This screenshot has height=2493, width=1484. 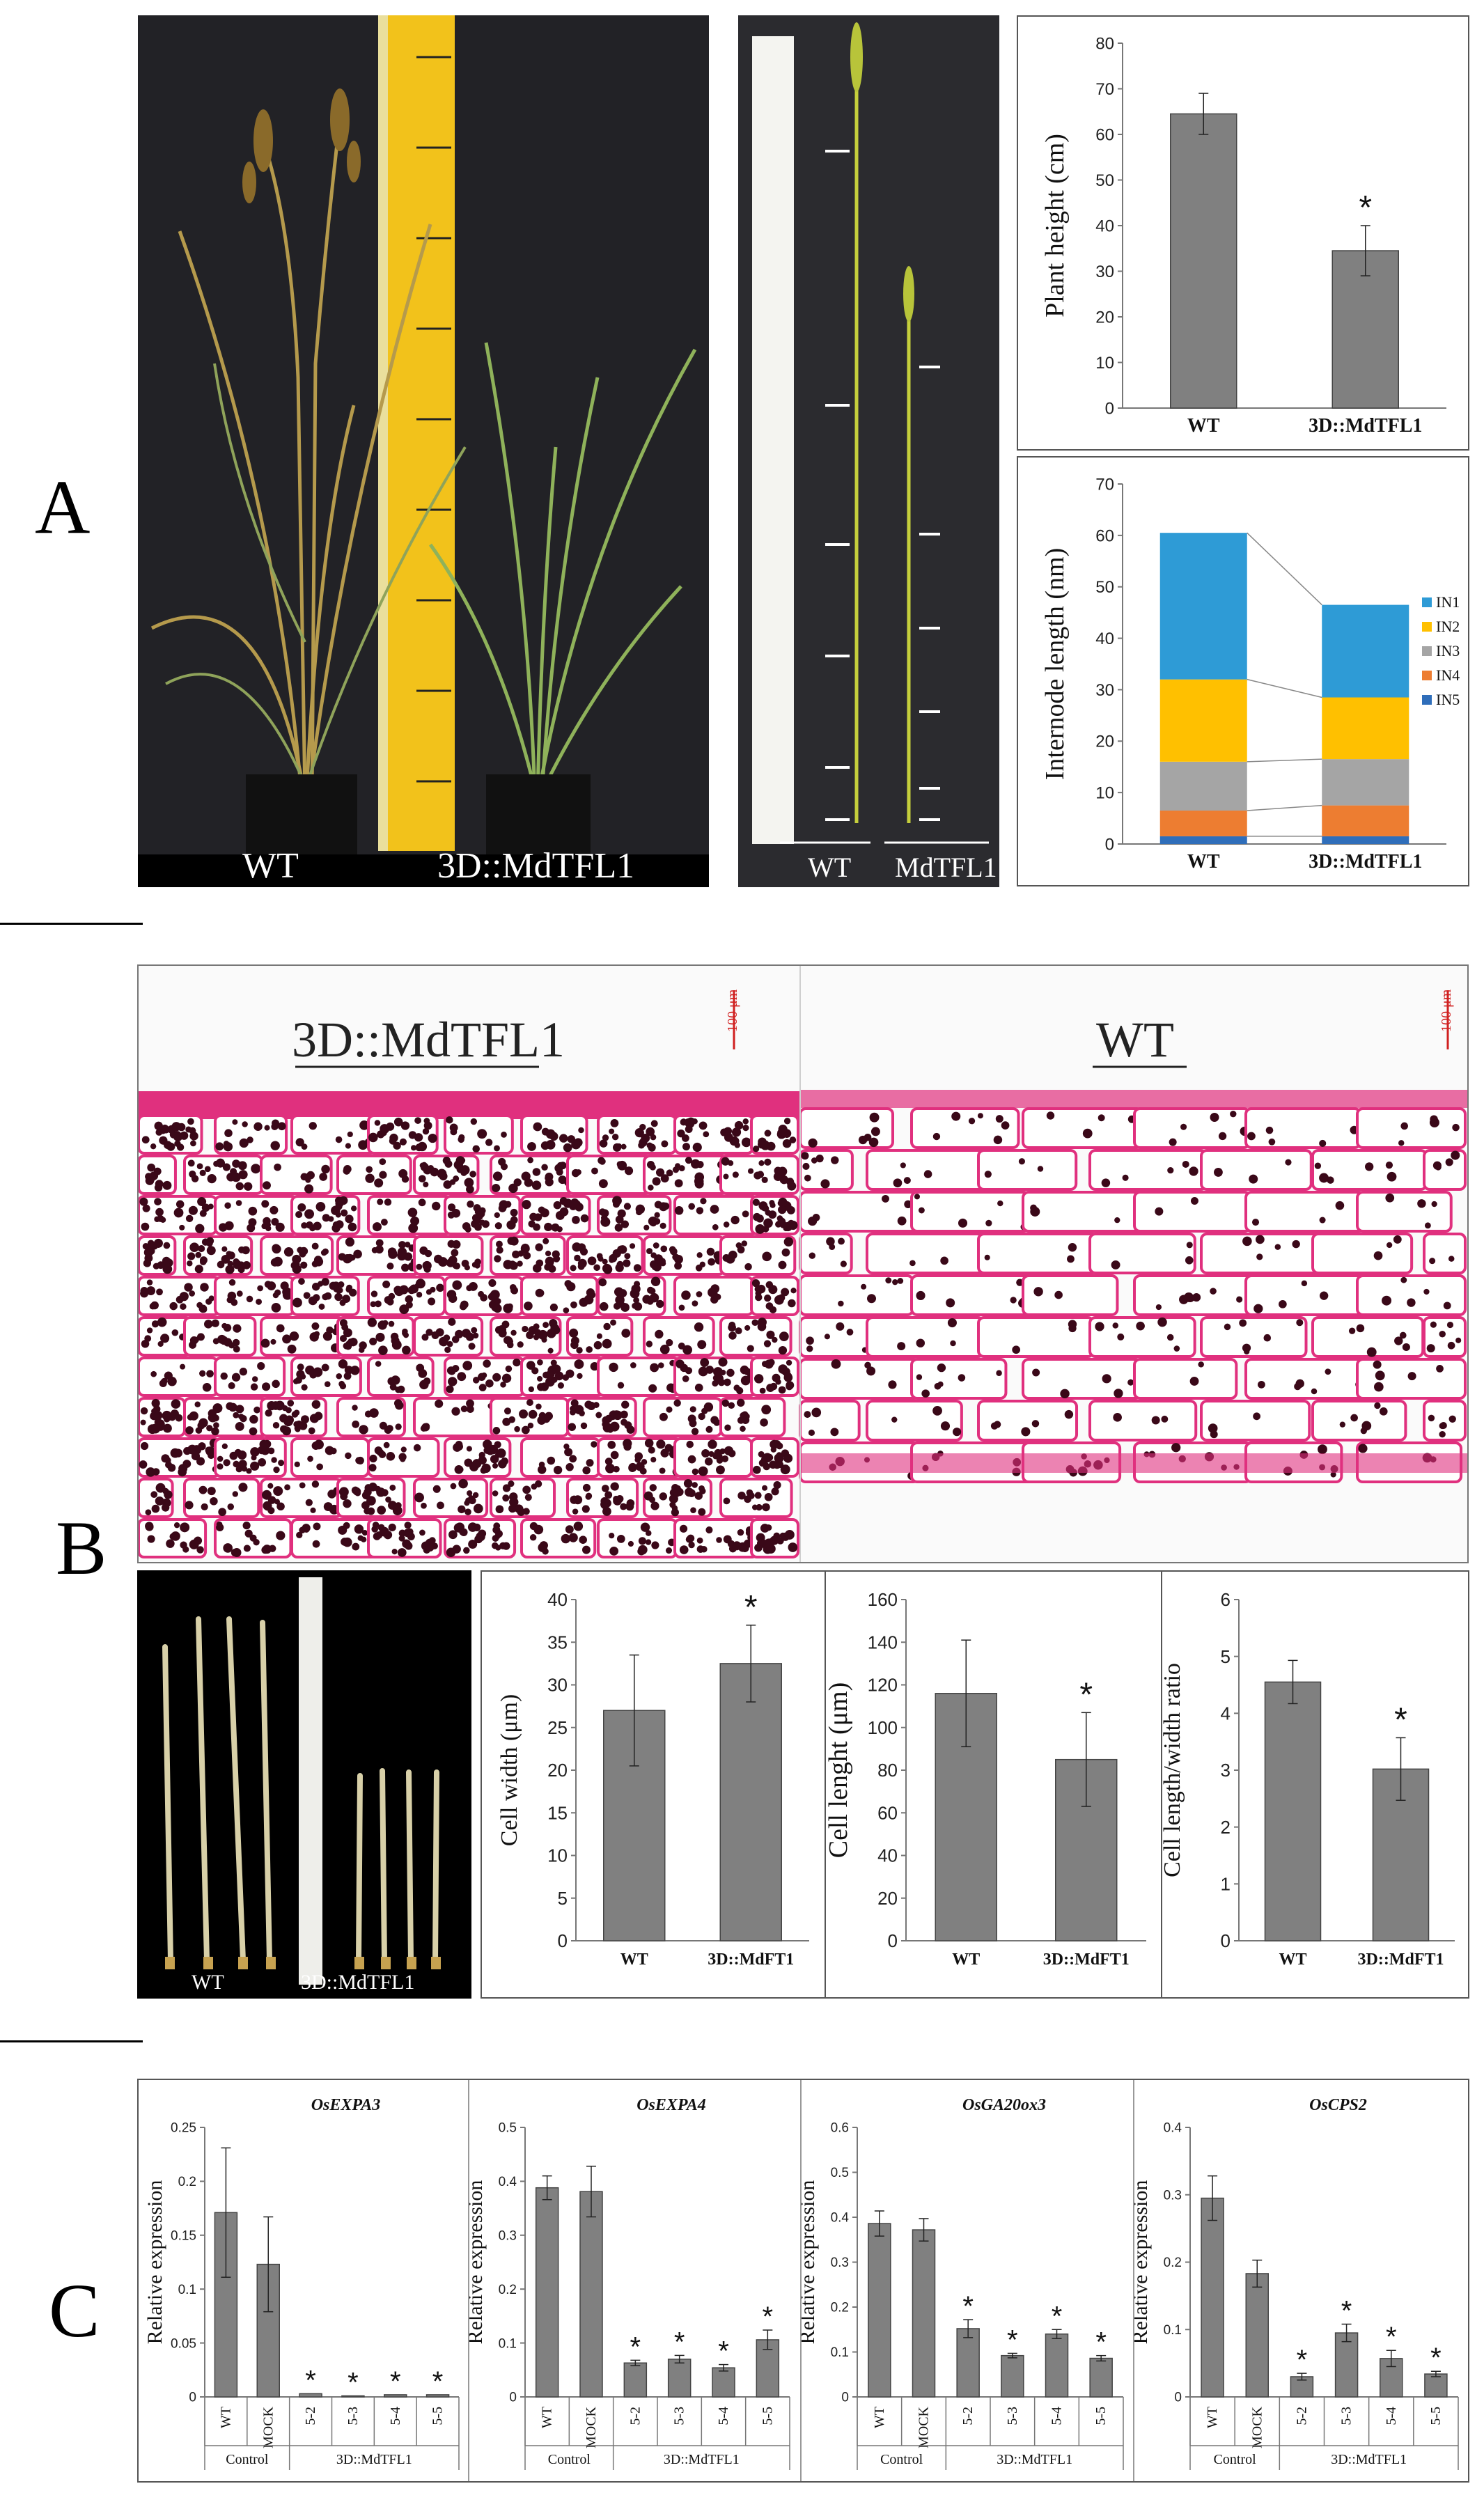 I want to click on section-title-mutant: 3D::MdTFL1, so click(x=428, y=1040).